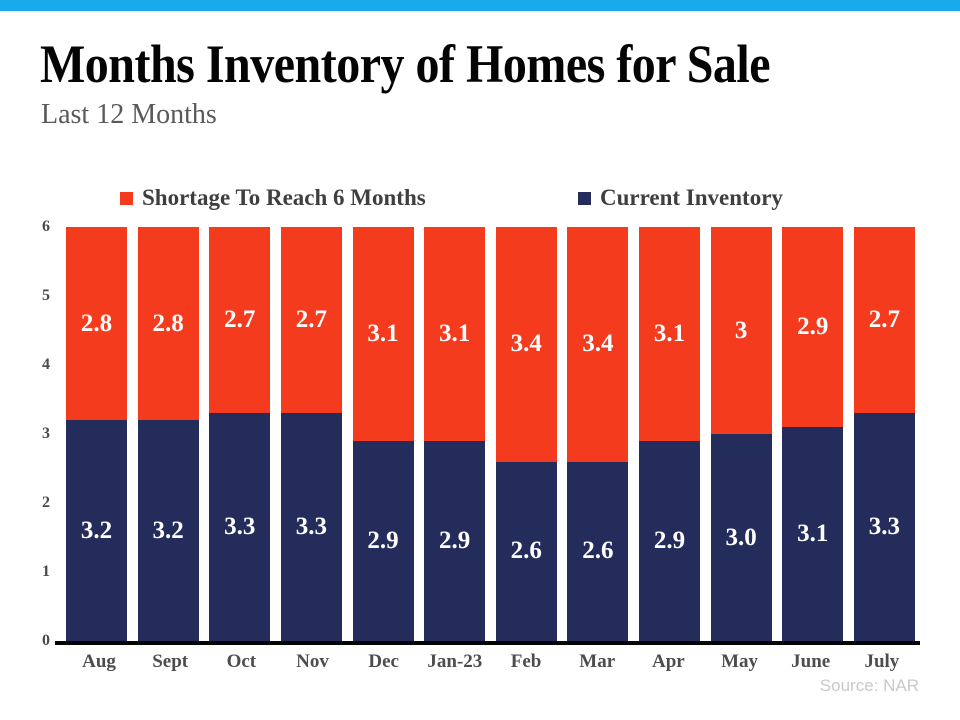  Describe the element at coordinates (691, 197) in the screenshot. I see `legend-label-current: Current Inventory` at that location.